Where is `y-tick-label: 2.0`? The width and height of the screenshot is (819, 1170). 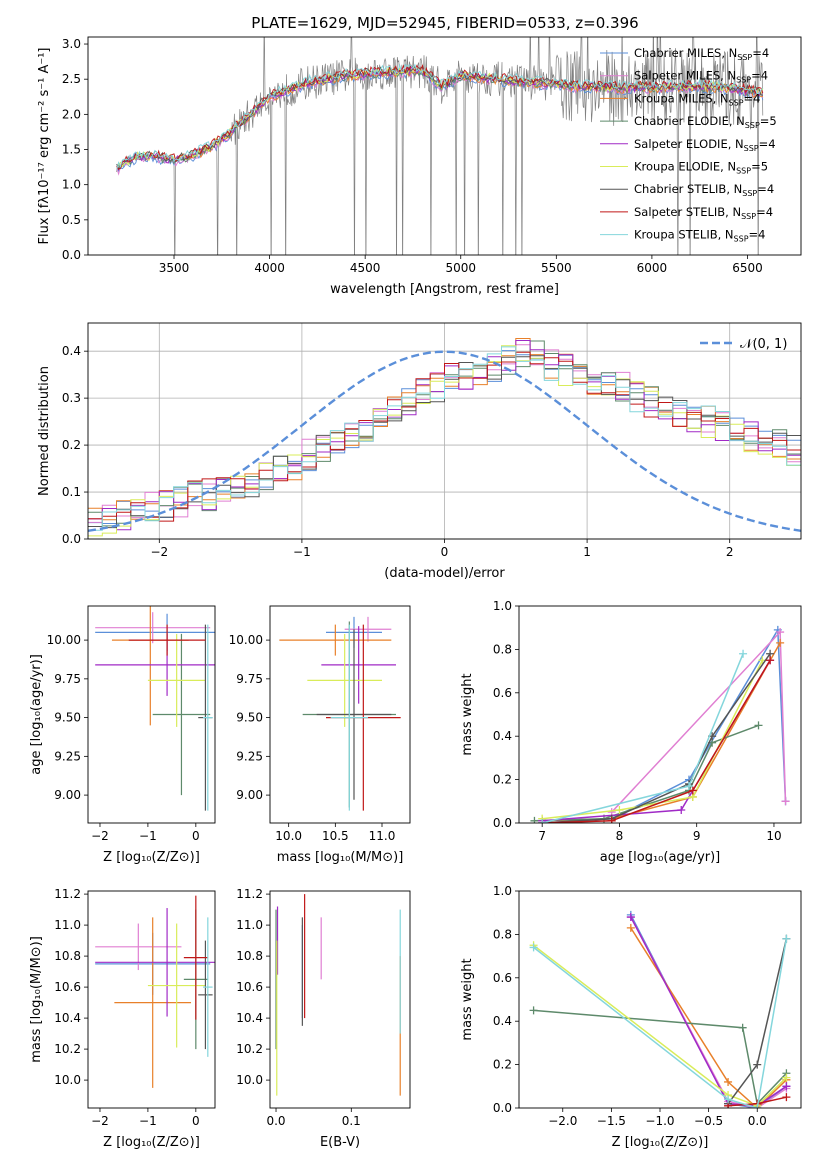
y-tick-label: 2.0 is located at coordinates (71, 114).